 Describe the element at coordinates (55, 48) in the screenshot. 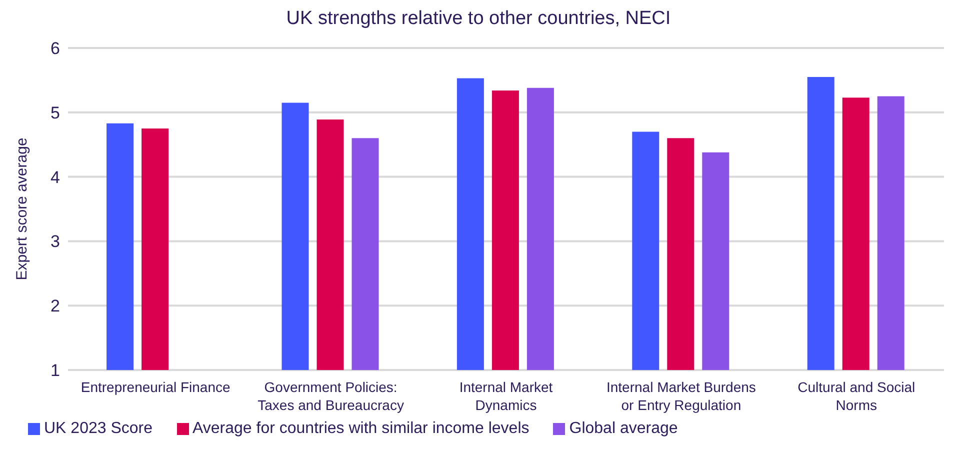

I see `y-tick-label: 6` at that location.